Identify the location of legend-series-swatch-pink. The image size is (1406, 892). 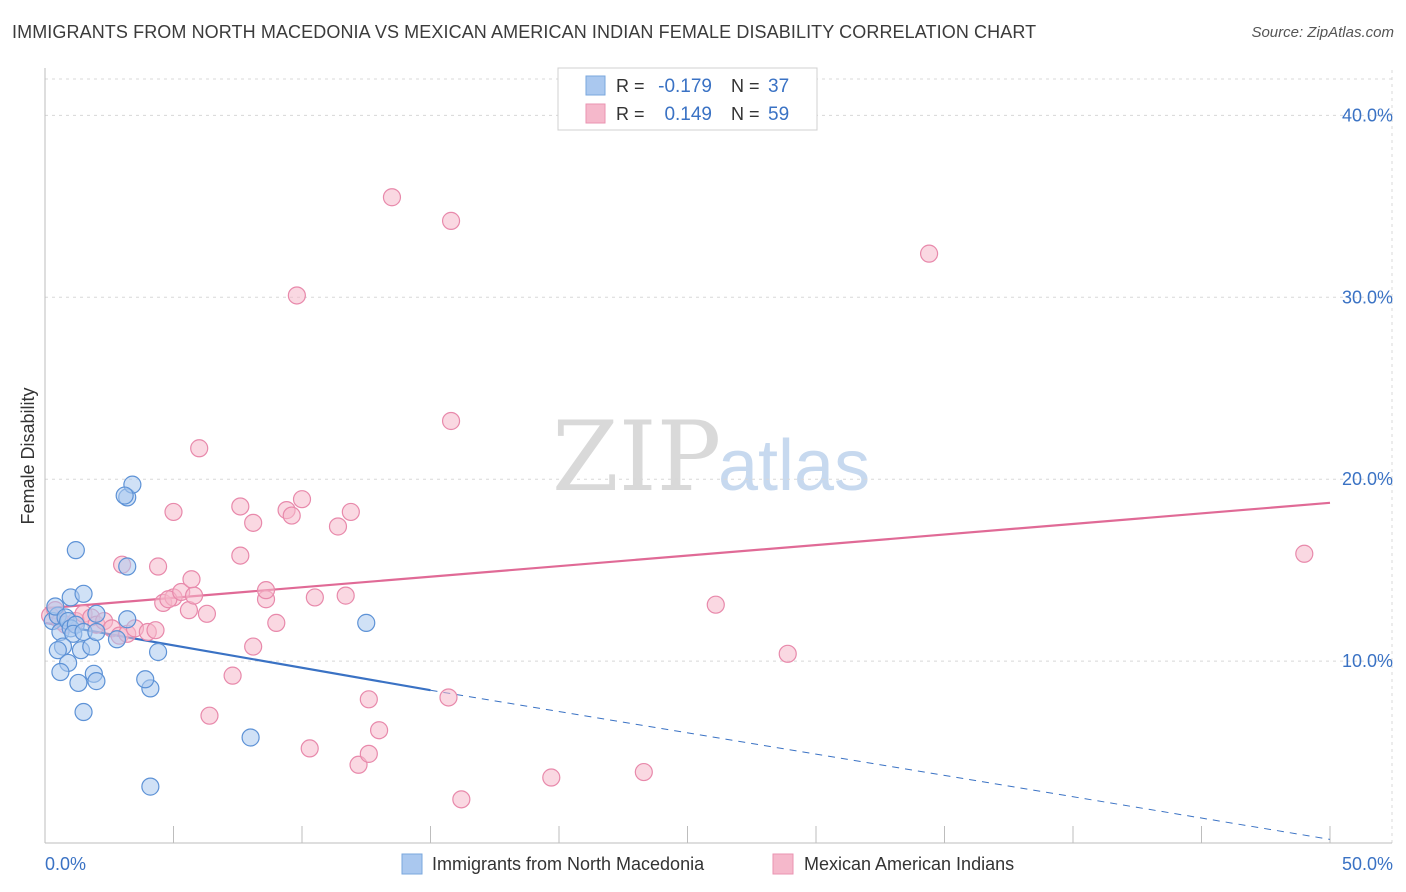
(783, 864).